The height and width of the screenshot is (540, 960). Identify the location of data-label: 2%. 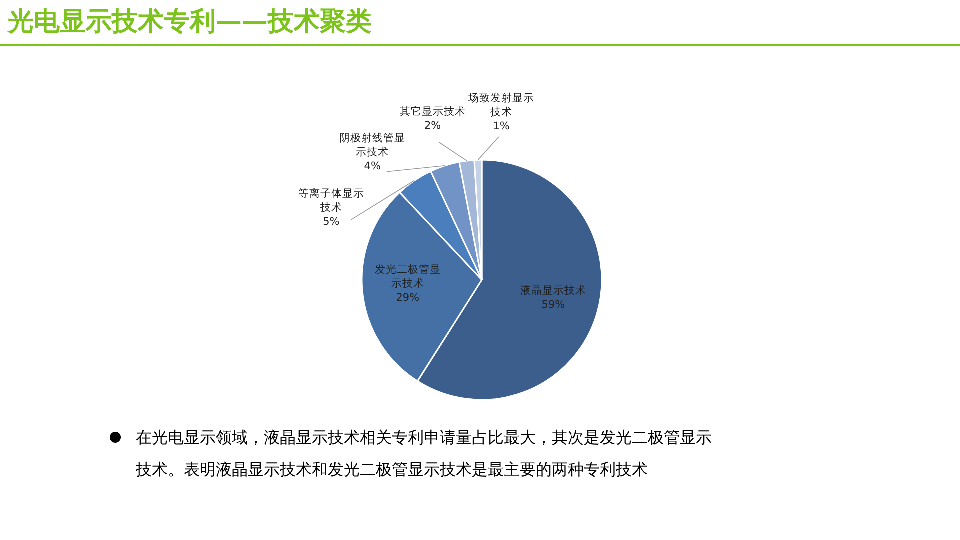
(433, 126).